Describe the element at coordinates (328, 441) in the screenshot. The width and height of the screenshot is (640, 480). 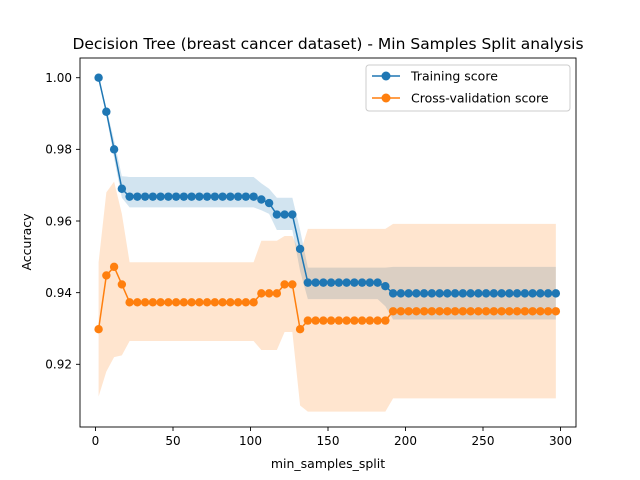
I see `x-tick-label: 150` at that location.